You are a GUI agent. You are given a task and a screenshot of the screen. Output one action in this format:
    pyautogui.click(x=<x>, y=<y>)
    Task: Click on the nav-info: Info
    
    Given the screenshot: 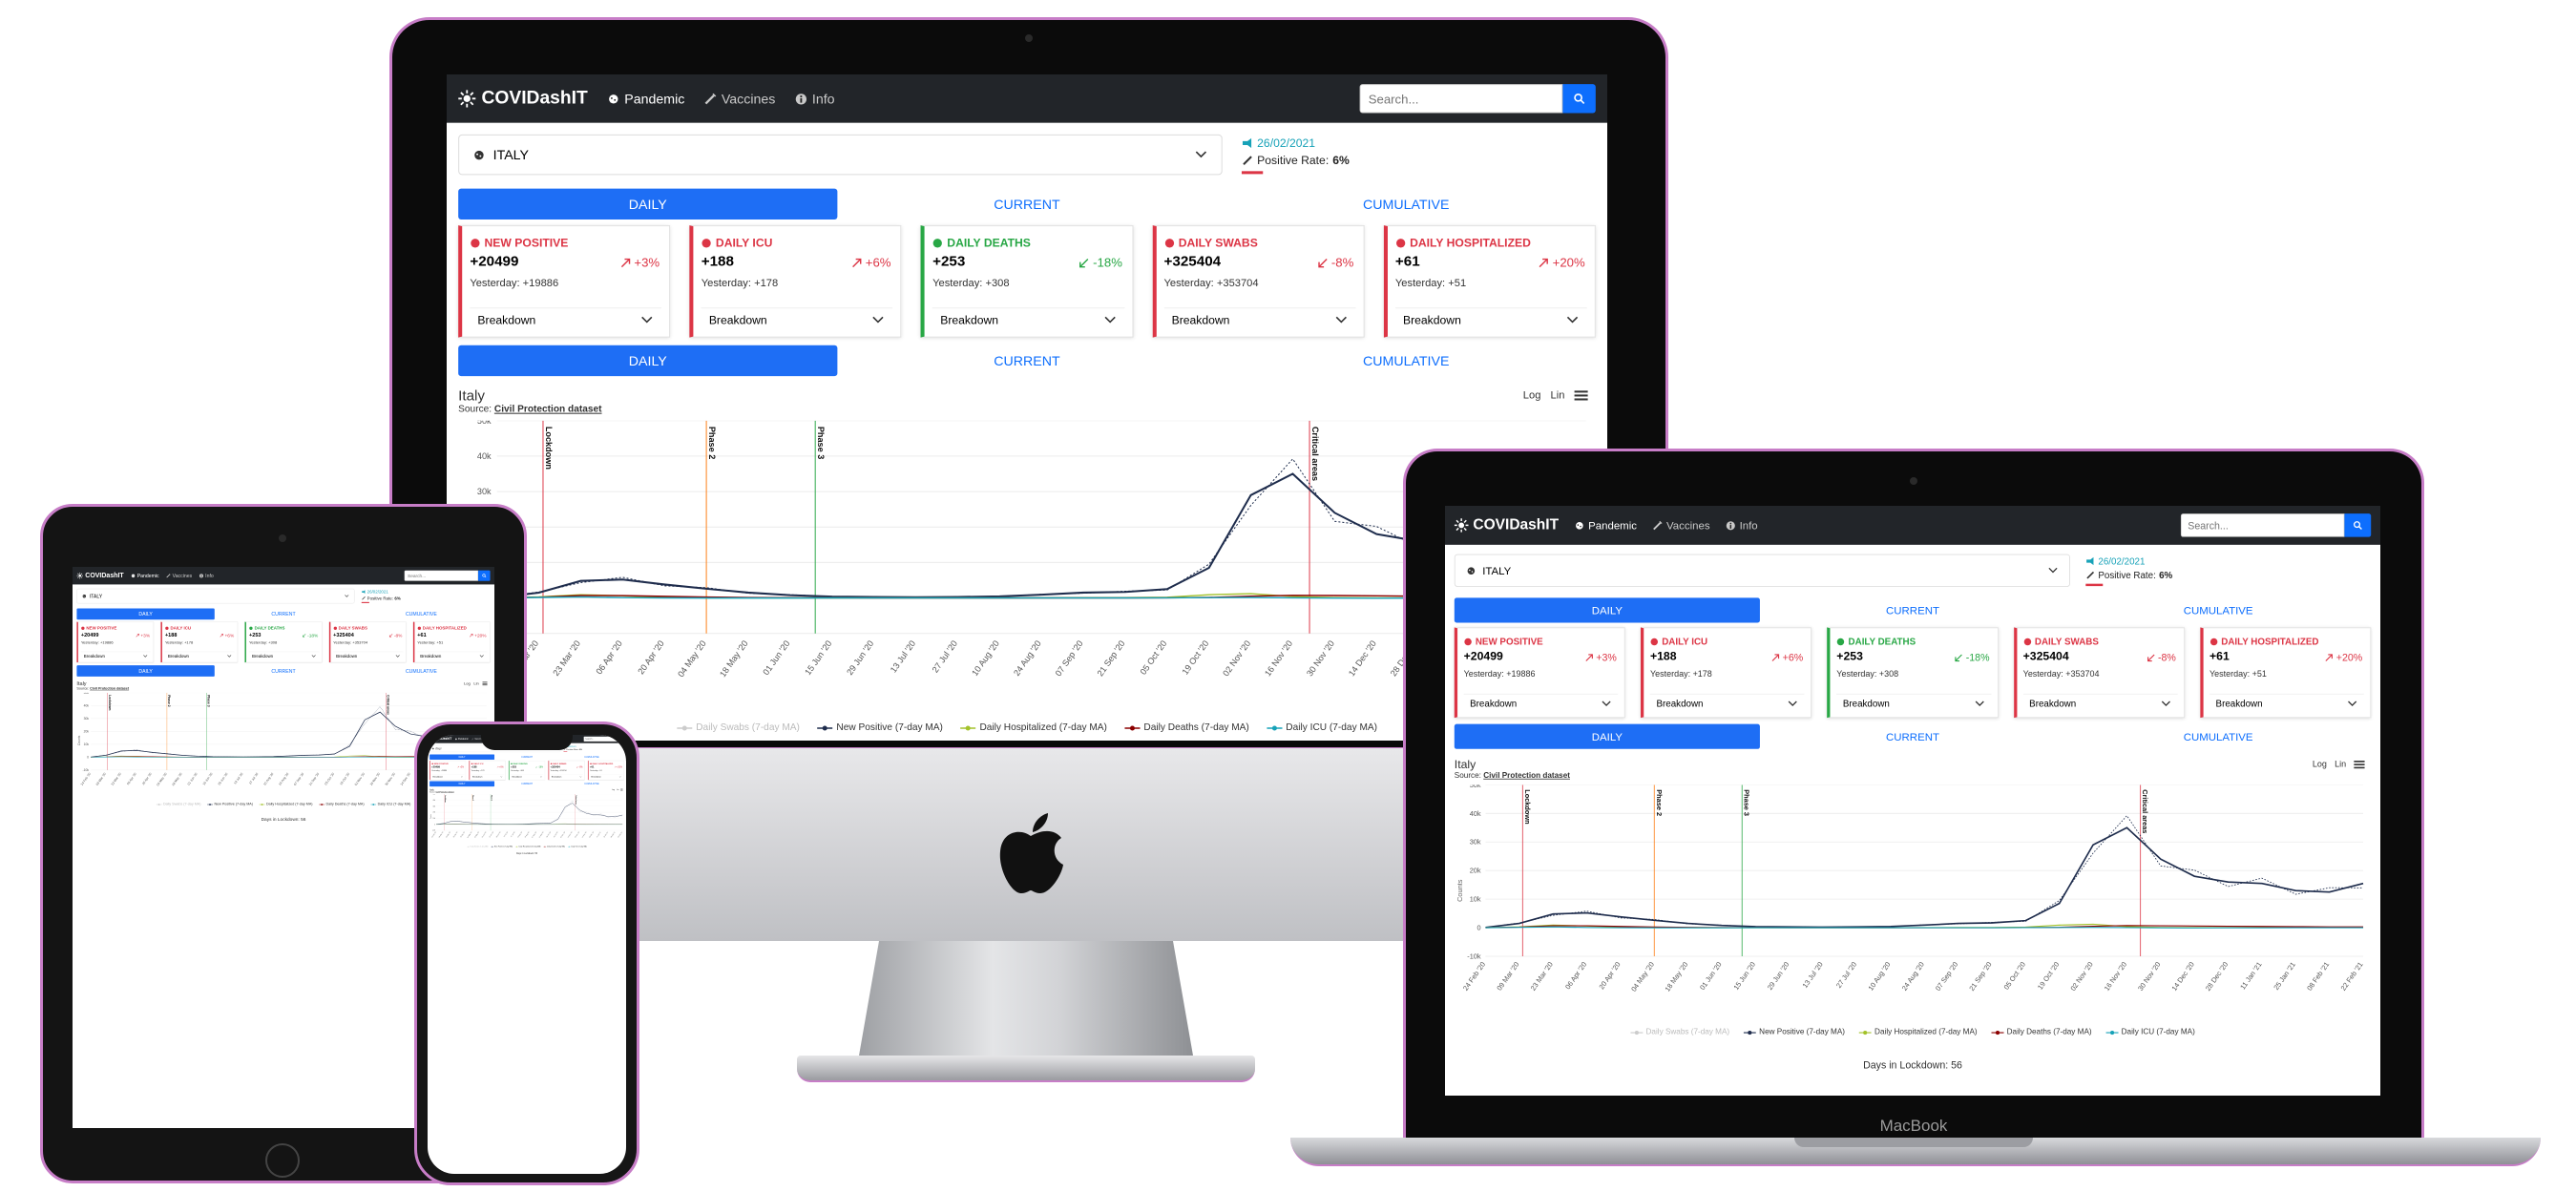 What is the action you would take?
    pyautogui.click(x=206, y=575)
    